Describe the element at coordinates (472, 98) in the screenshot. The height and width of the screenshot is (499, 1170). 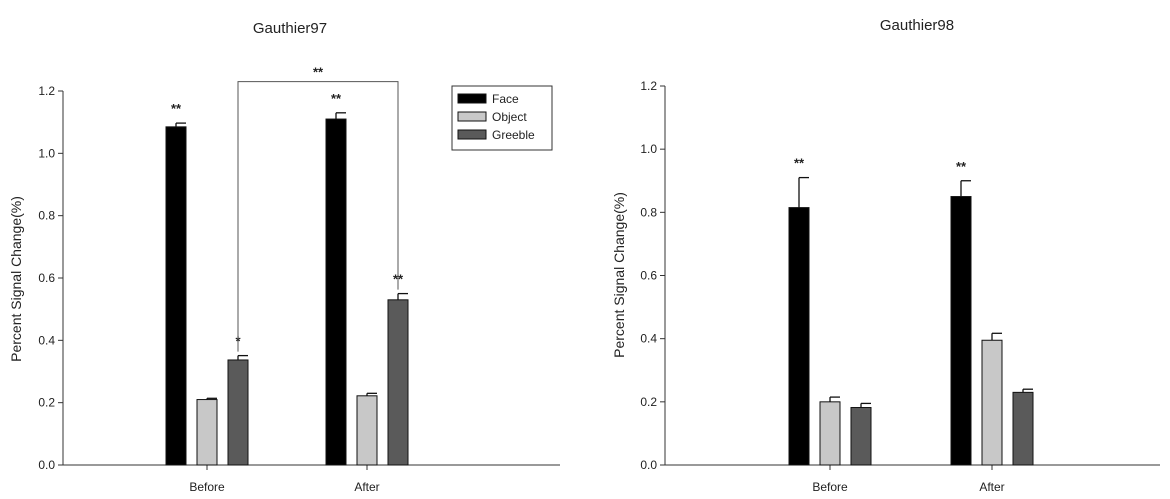
I see `legend-swatch-face` at that location.